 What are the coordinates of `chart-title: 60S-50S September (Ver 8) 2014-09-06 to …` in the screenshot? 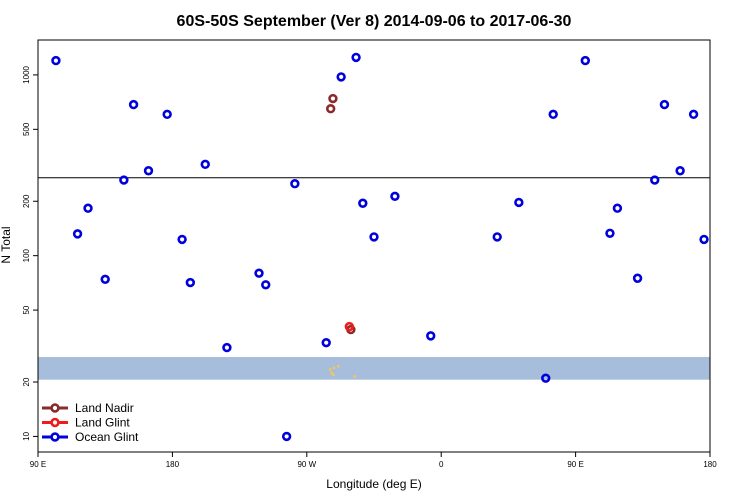 It's located at (374, 21).